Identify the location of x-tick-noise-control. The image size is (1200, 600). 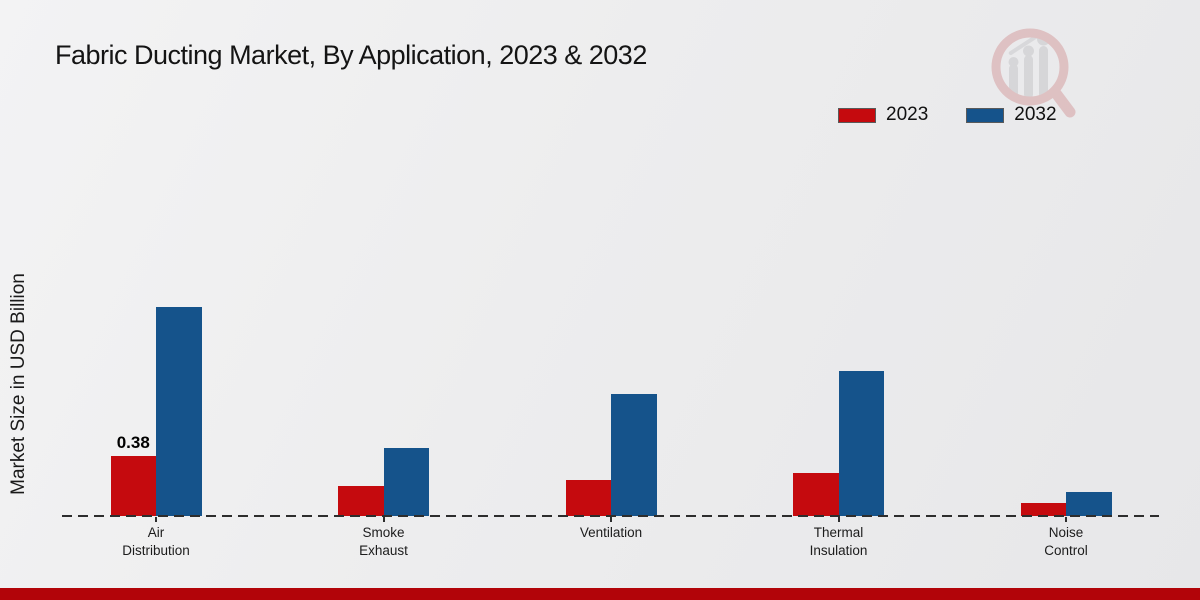
(1066, 519).